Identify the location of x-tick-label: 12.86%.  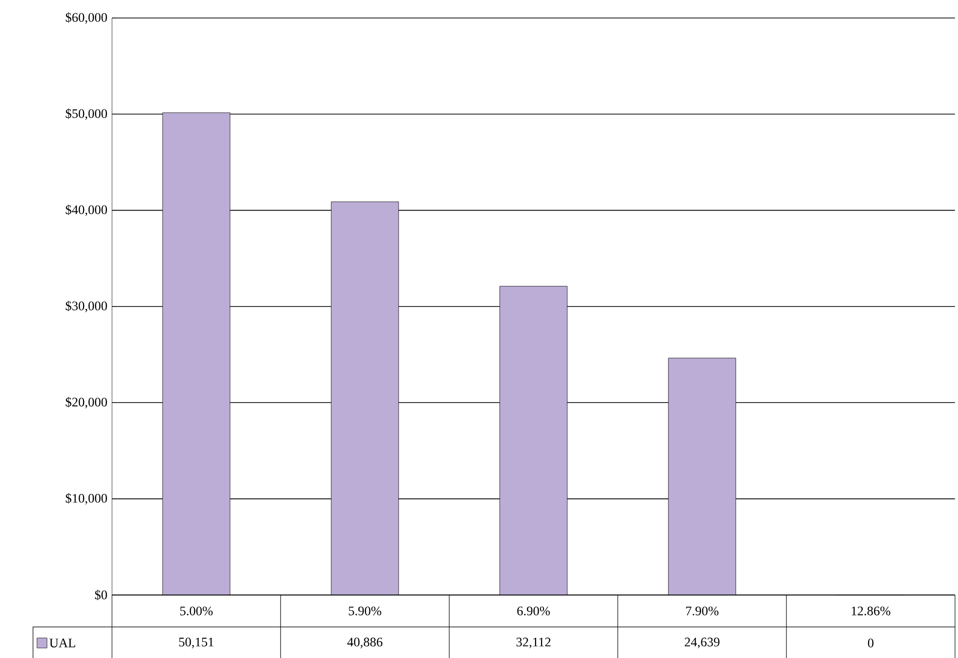
(871, 611).